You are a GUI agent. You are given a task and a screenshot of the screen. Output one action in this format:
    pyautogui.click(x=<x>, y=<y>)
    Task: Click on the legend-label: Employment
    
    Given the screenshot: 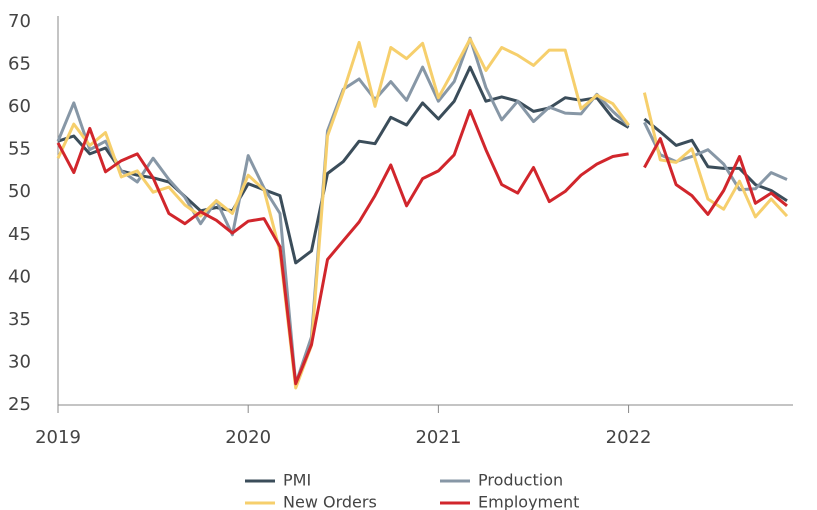 What is the action you would take?
    pyautogui.click(x=528, y=501)
    